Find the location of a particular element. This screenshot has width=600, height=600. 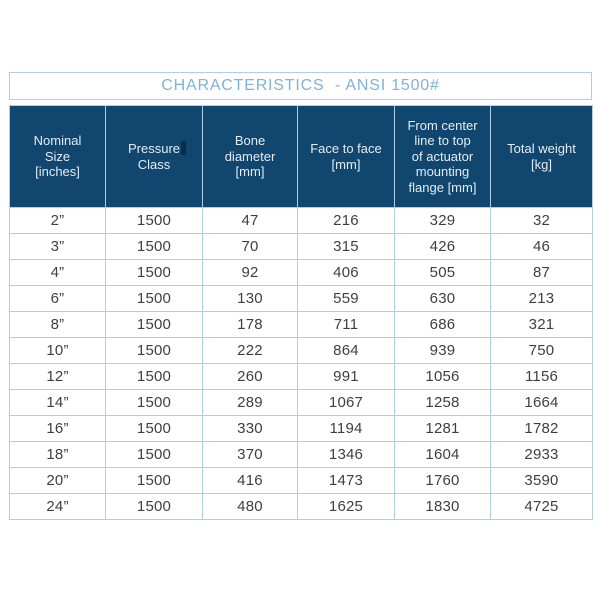

table-row: 24” 1500 480 1625 1830 4725 is located at coordinates (301, 506).